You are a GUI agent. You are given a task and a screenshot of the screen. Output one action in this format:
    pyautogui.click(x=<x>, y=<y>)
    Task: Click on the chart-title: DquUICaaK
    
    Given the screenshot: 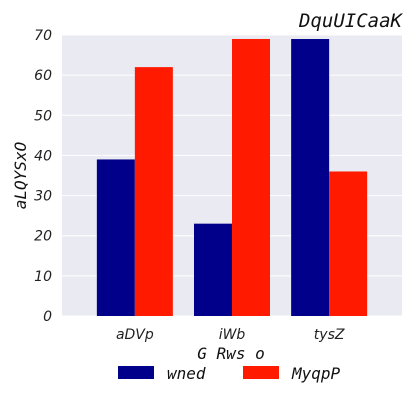 What is the action you would take?
    pyautogui.click(x=351, y=21)
    